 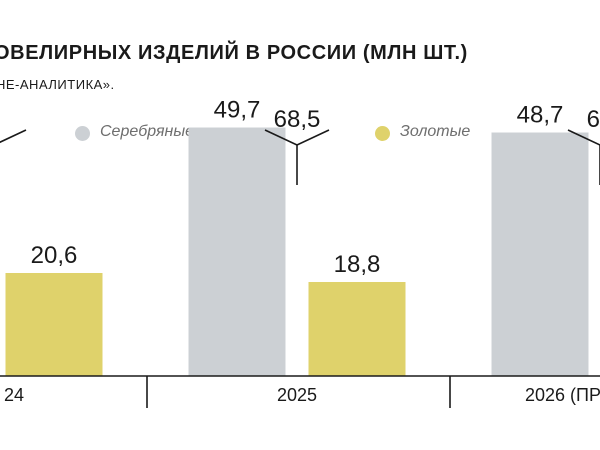 What do you see at coordinates (540, 115) in the screenshot?
I see `bar-label-silver-2: 48,7` at bounding box center [540, 115].